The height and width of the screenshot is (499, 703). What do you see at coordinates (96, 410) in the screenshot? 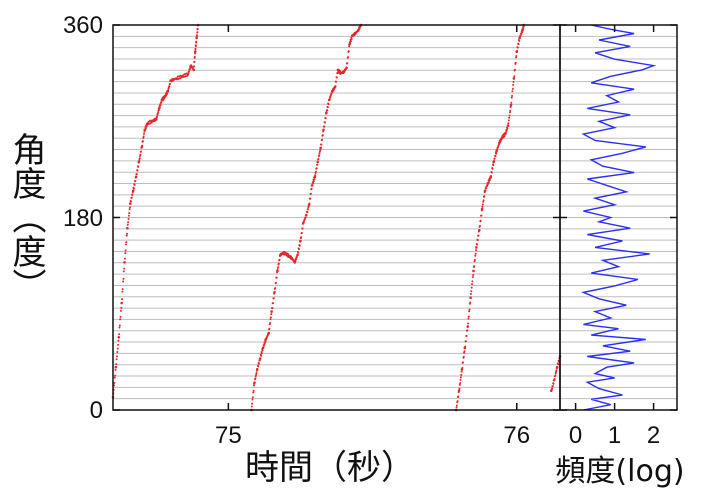
I see `y-tick-label-0: 0` at bounding box center [96, 410].